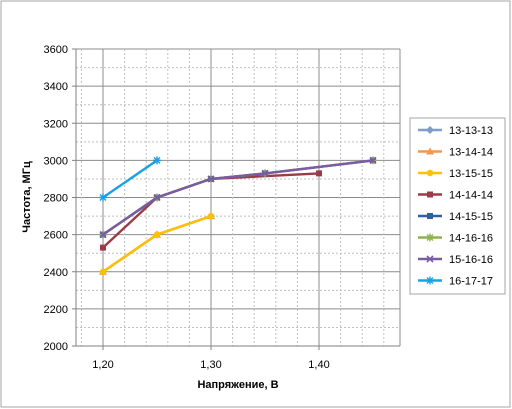 The image size is (512, 409). Describe the element at coordinates (56, 87) in the screenshot. I see `y-tick-label: 3400` at that location.